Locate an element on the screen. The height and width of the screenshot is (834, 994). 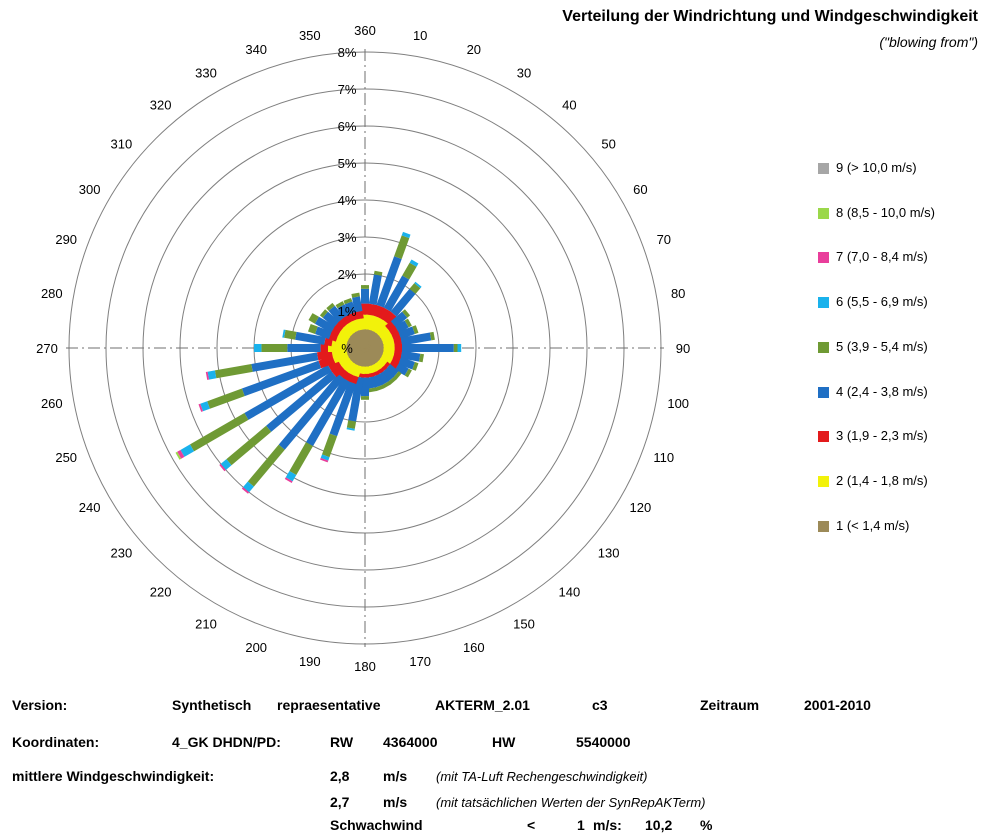
legend-item: 9 (> 10,0 m/s) is located at coordinates (903, 169).